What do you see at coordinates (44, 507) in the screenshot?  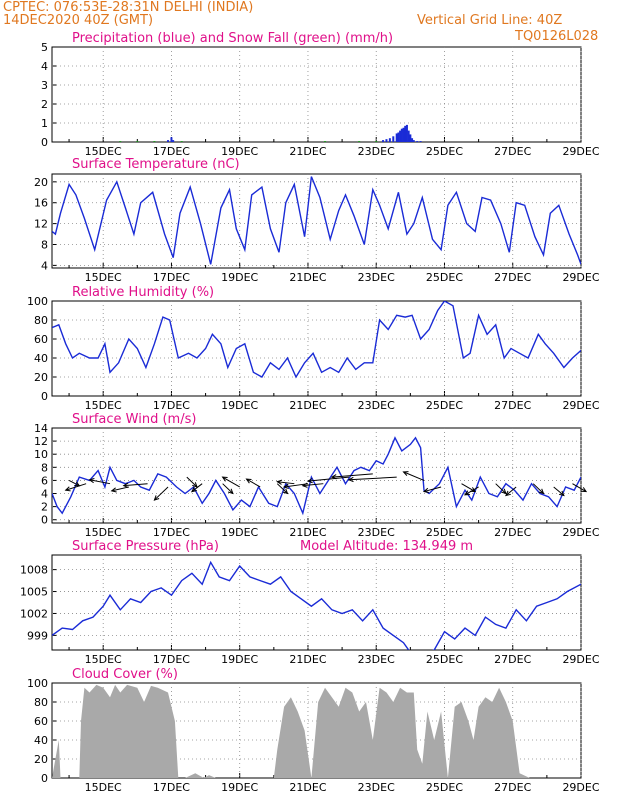 I see `wind-y-tick-label: 2` at bounding box center [44, 507].